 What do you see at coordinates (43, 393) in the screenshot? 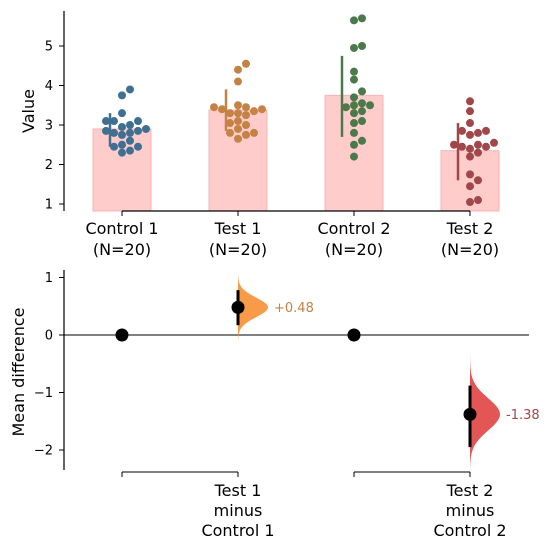
I see `y-tick-label: −1` at bounding box center [43, 393].